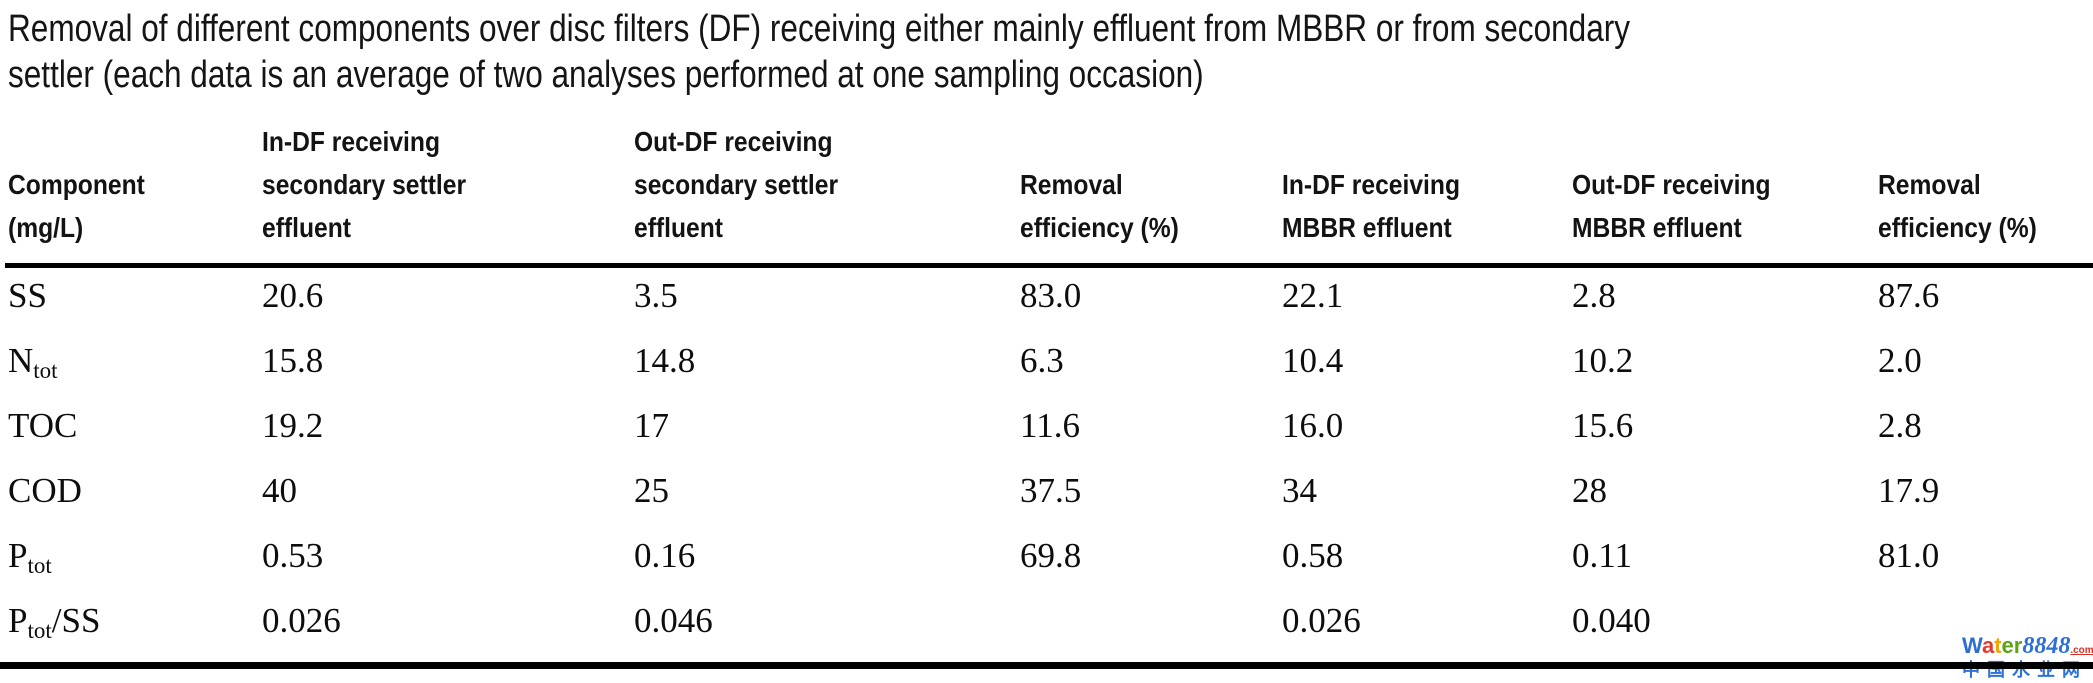  What do you see at coordinates (1909, 490) in the screenshot?
I see `value-cell: 17.9` at bounding box center [1909, 490].